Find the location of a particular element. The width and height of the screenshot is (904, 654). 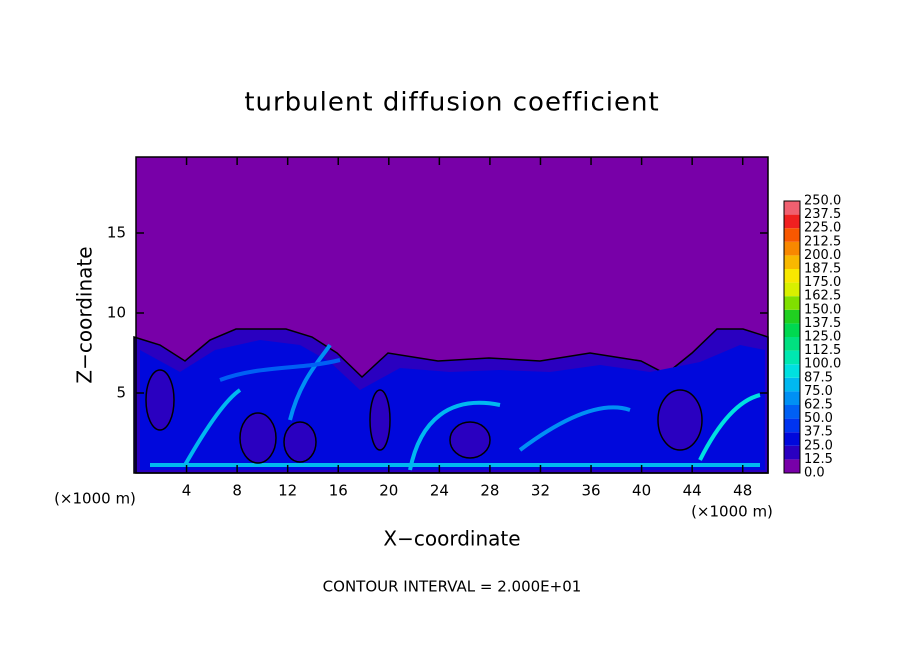

y-axis-label: Z−coordinate is located at coordinates (85, 314).